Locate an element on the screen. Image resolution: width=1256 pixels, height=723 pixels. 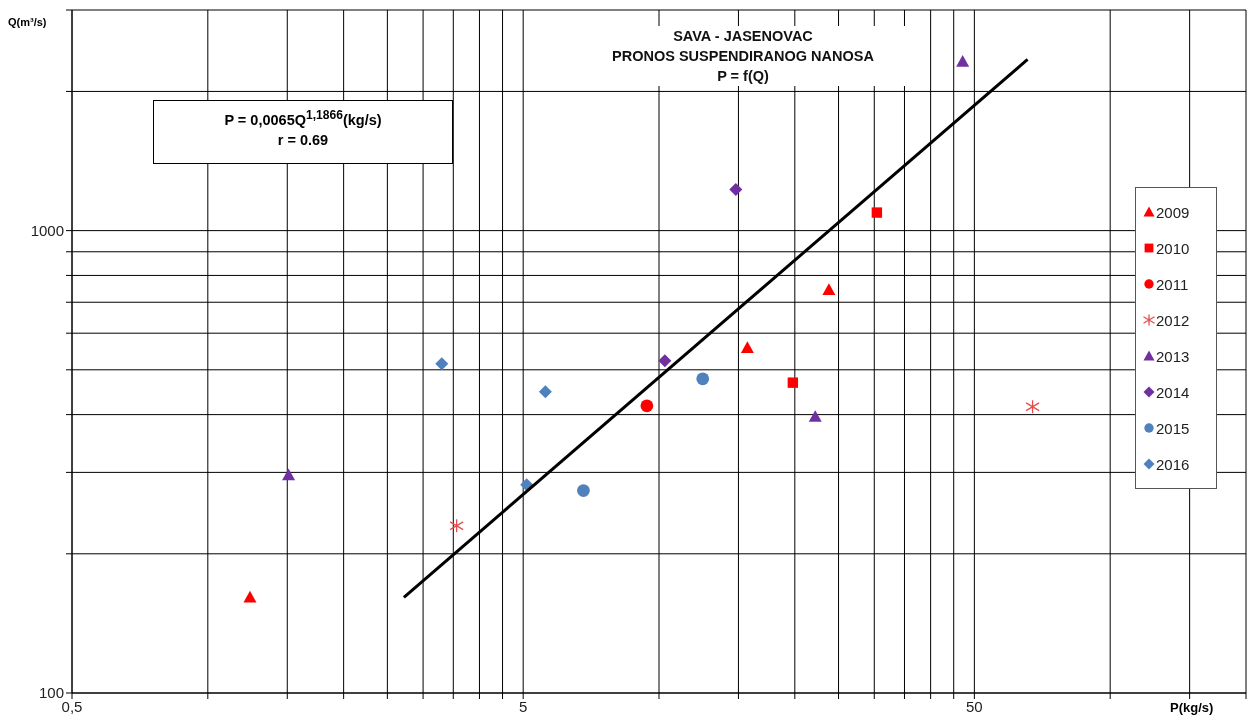
x-tick-label: 0,5 is located at coordinates (72, 706).